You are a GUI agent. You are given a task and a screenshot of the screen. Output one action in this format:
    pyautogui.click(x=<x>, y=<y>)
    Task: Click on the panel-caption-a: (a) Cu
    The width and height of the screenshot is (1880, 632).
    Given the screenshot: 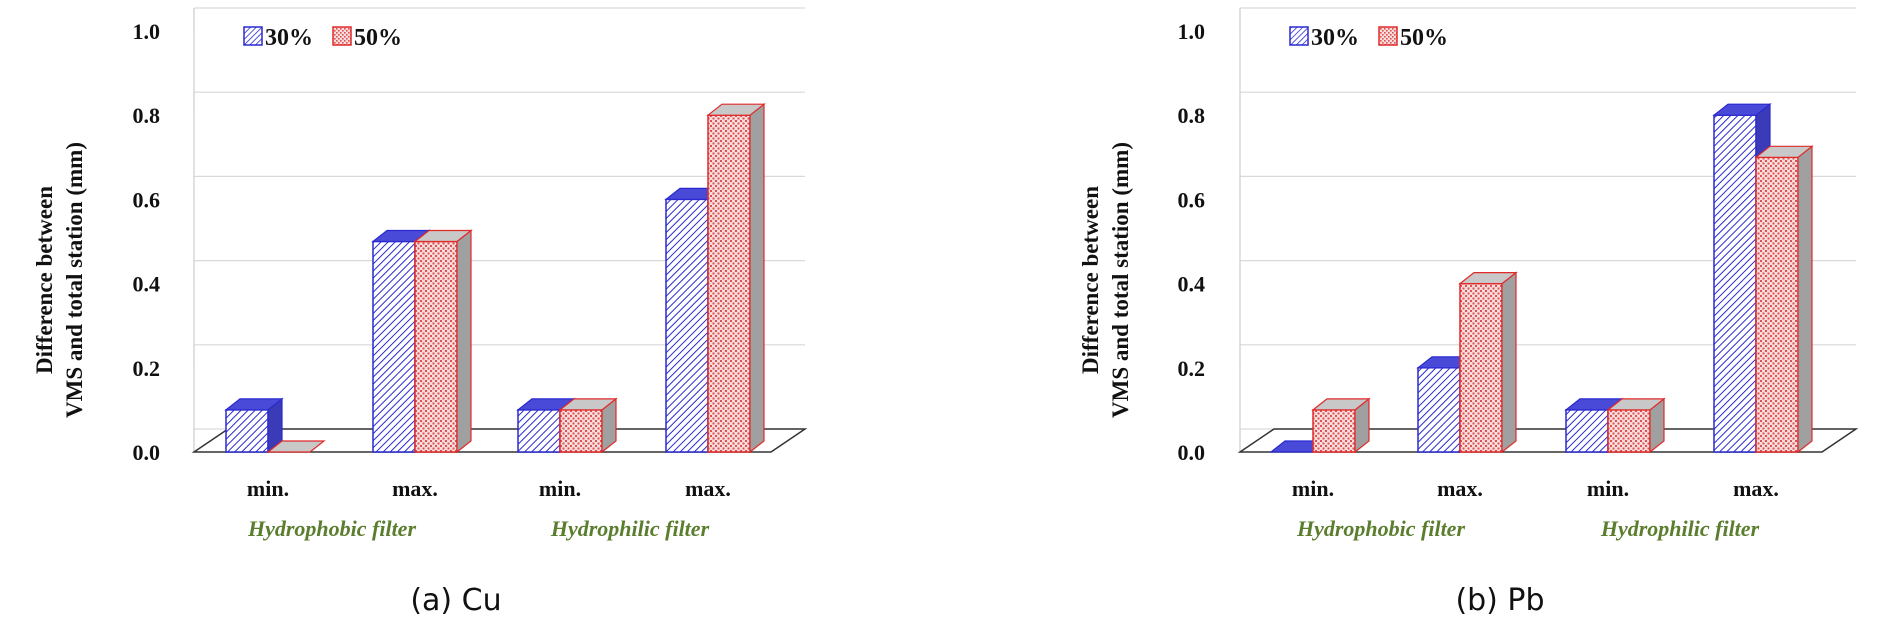 What is the action you would take?
    pyautogui.click(x=455, y=600)
    